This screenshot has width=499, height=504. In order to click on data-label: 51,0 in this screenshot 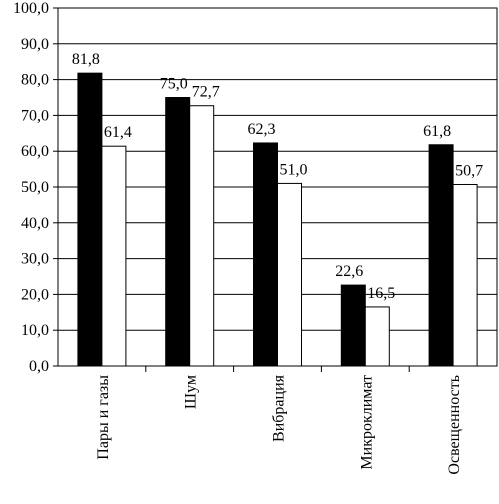, I will do `click(294, 169)`.